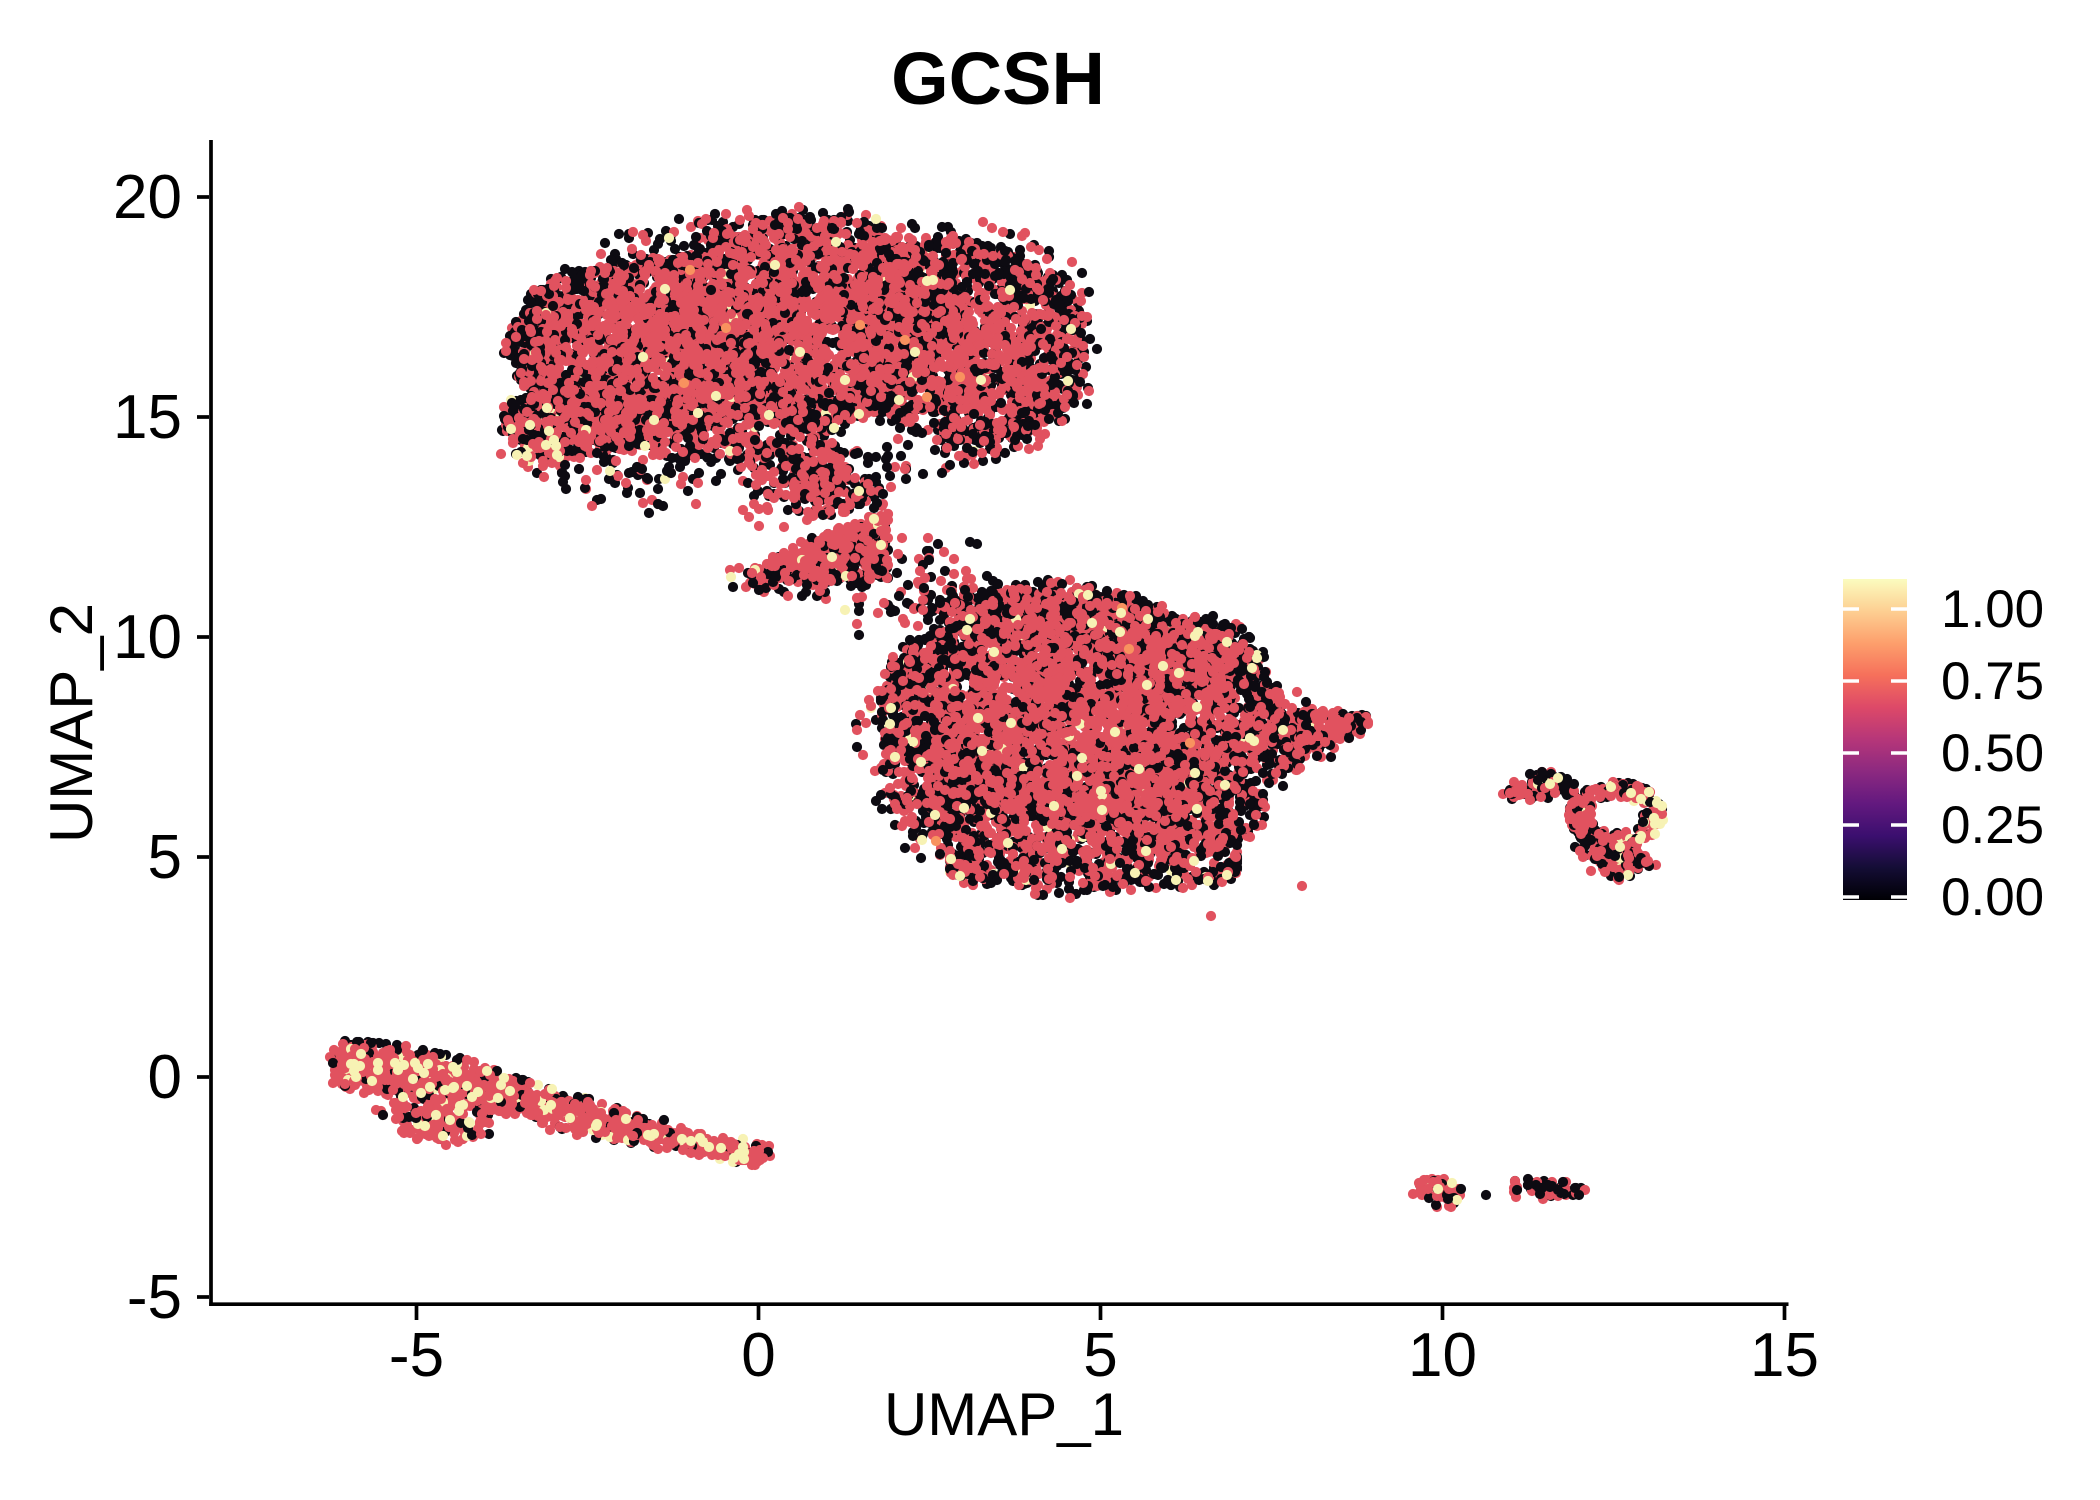 The image size is (2100, 1500). What do you see at coordinates (1992, 753) in the screenshot?
I see `svg-text: 0.50` at bounding box center [1992, 753].